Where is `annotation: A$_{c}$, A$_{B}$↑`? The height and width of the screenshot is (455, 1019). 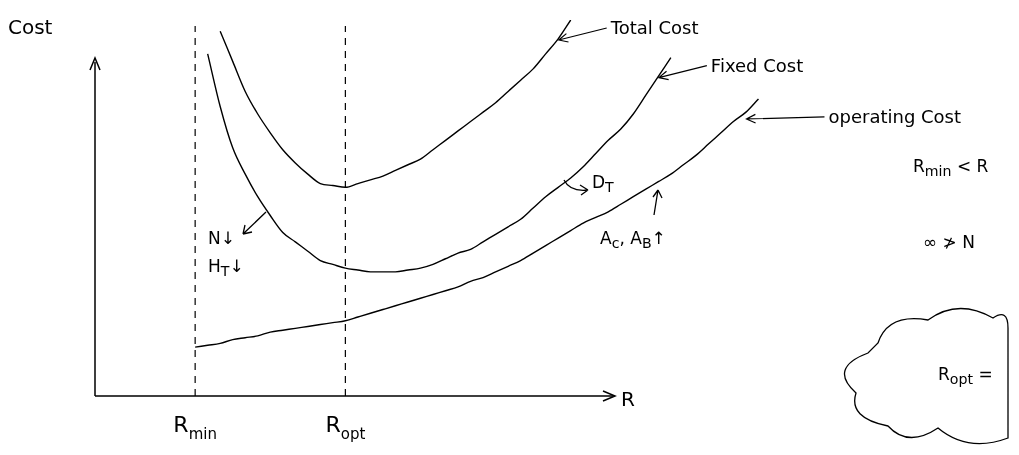 annotation: A$_{c}$, A$_{B}$↑ is located at coordinates (633, 240).